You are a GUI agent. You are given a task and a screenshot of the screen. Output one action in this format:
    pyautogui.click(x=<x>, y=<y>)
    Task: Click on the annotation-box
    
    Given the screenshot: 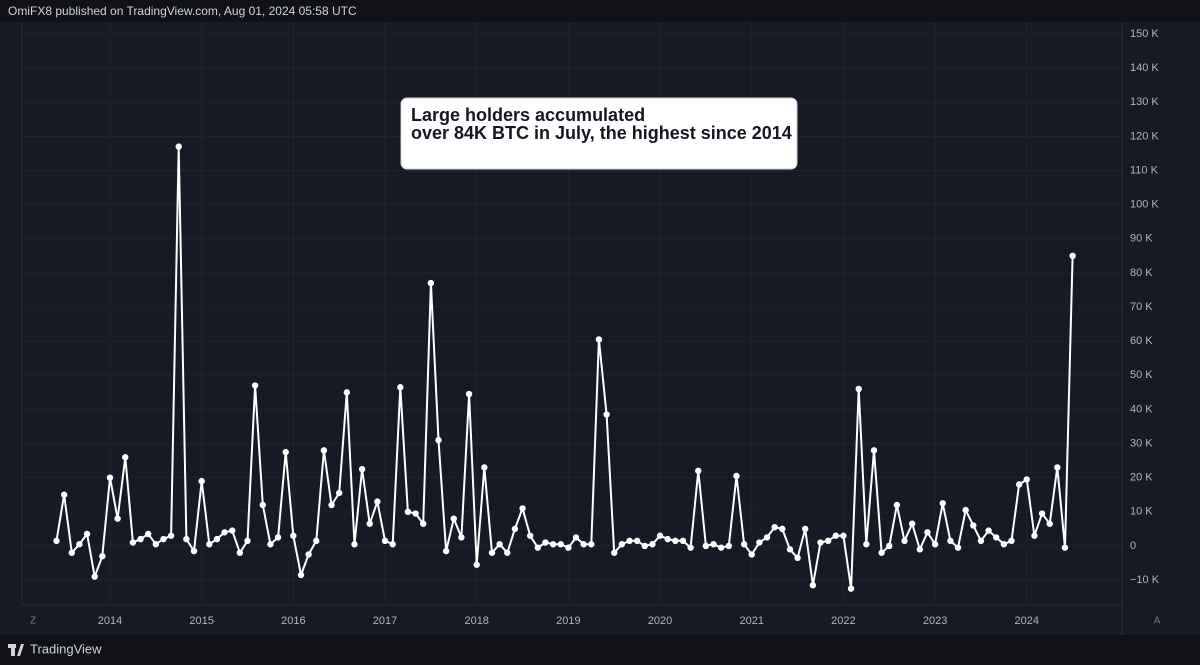 What is the action you would take?
    pyautogui.click(x=599, y=133)
    